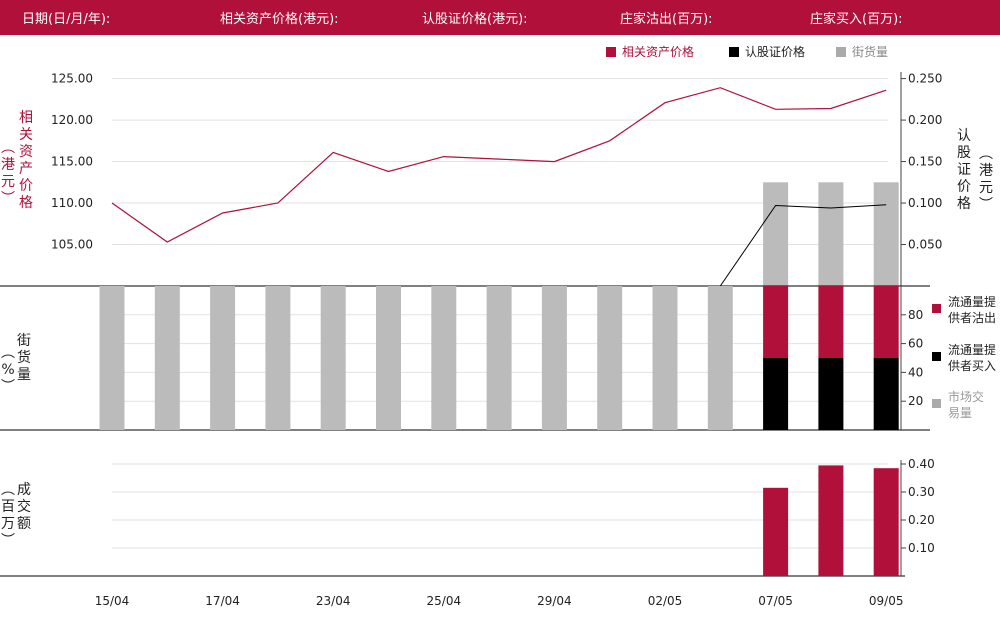  What do you see at coordinates (925, 79) in the screenshot?
I see `warrant-tick-label: 0.250` at bounding box center [925, 79].